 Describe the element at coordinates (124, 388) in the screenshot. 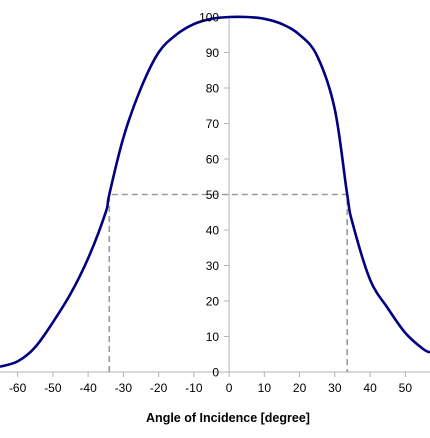

I see `x-tick-label: -30` at that location.